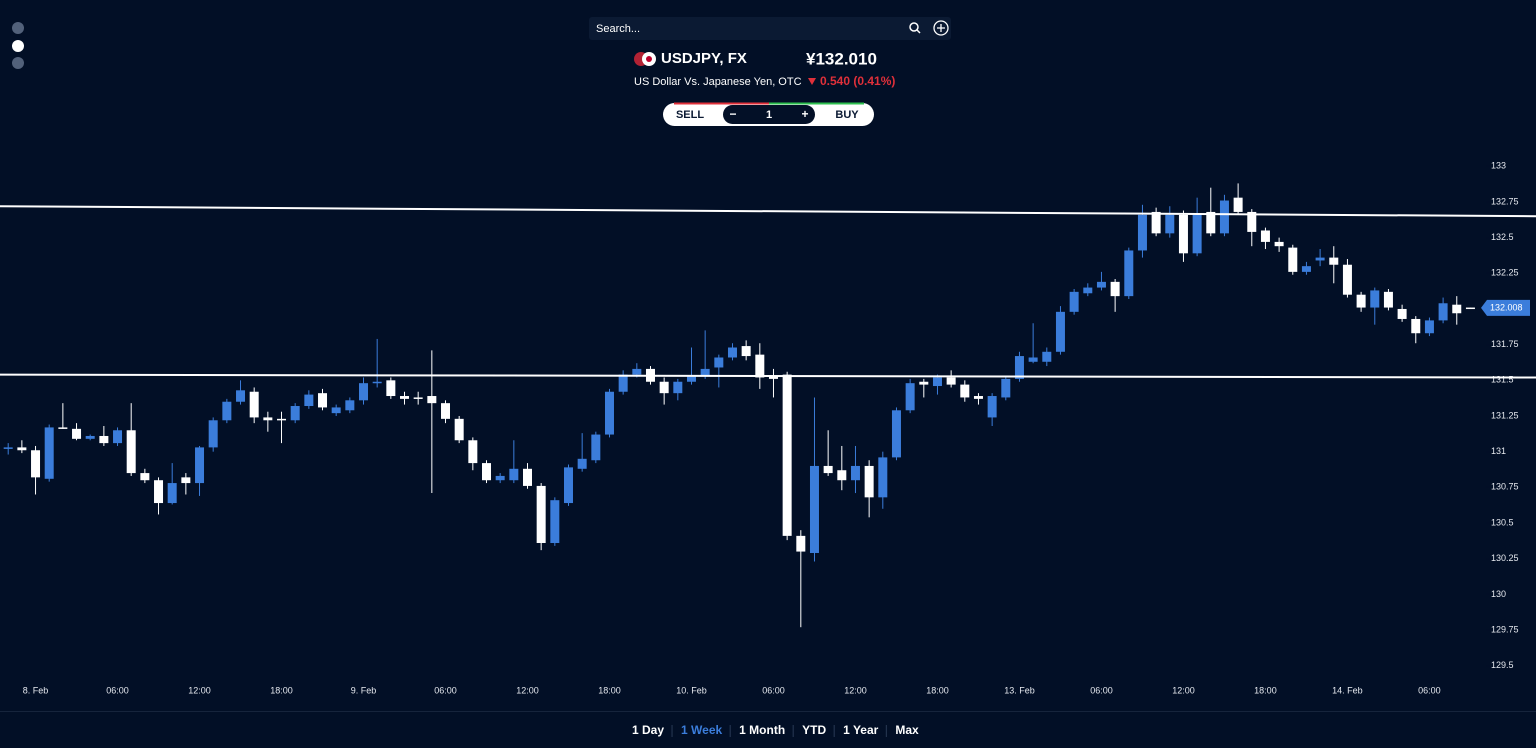 The height and width of the screenshot is (748, 1536). What do you see at coordinates (1505, 201) in the screenshot?
I see `y-tick-label: 132.75` at bounding box center [1505, 201].